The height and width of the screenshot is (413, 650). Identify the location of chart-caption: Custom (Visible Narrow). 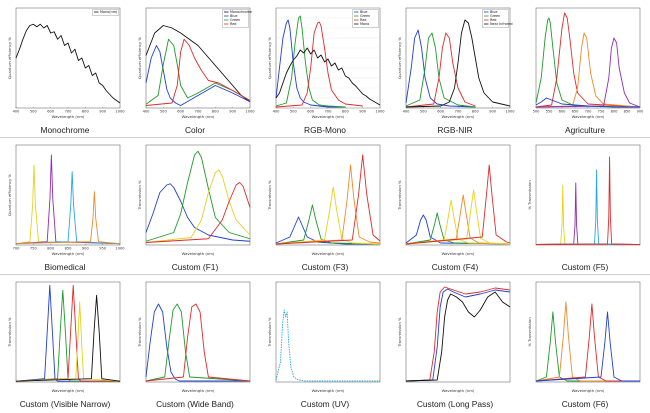
(65, 404).